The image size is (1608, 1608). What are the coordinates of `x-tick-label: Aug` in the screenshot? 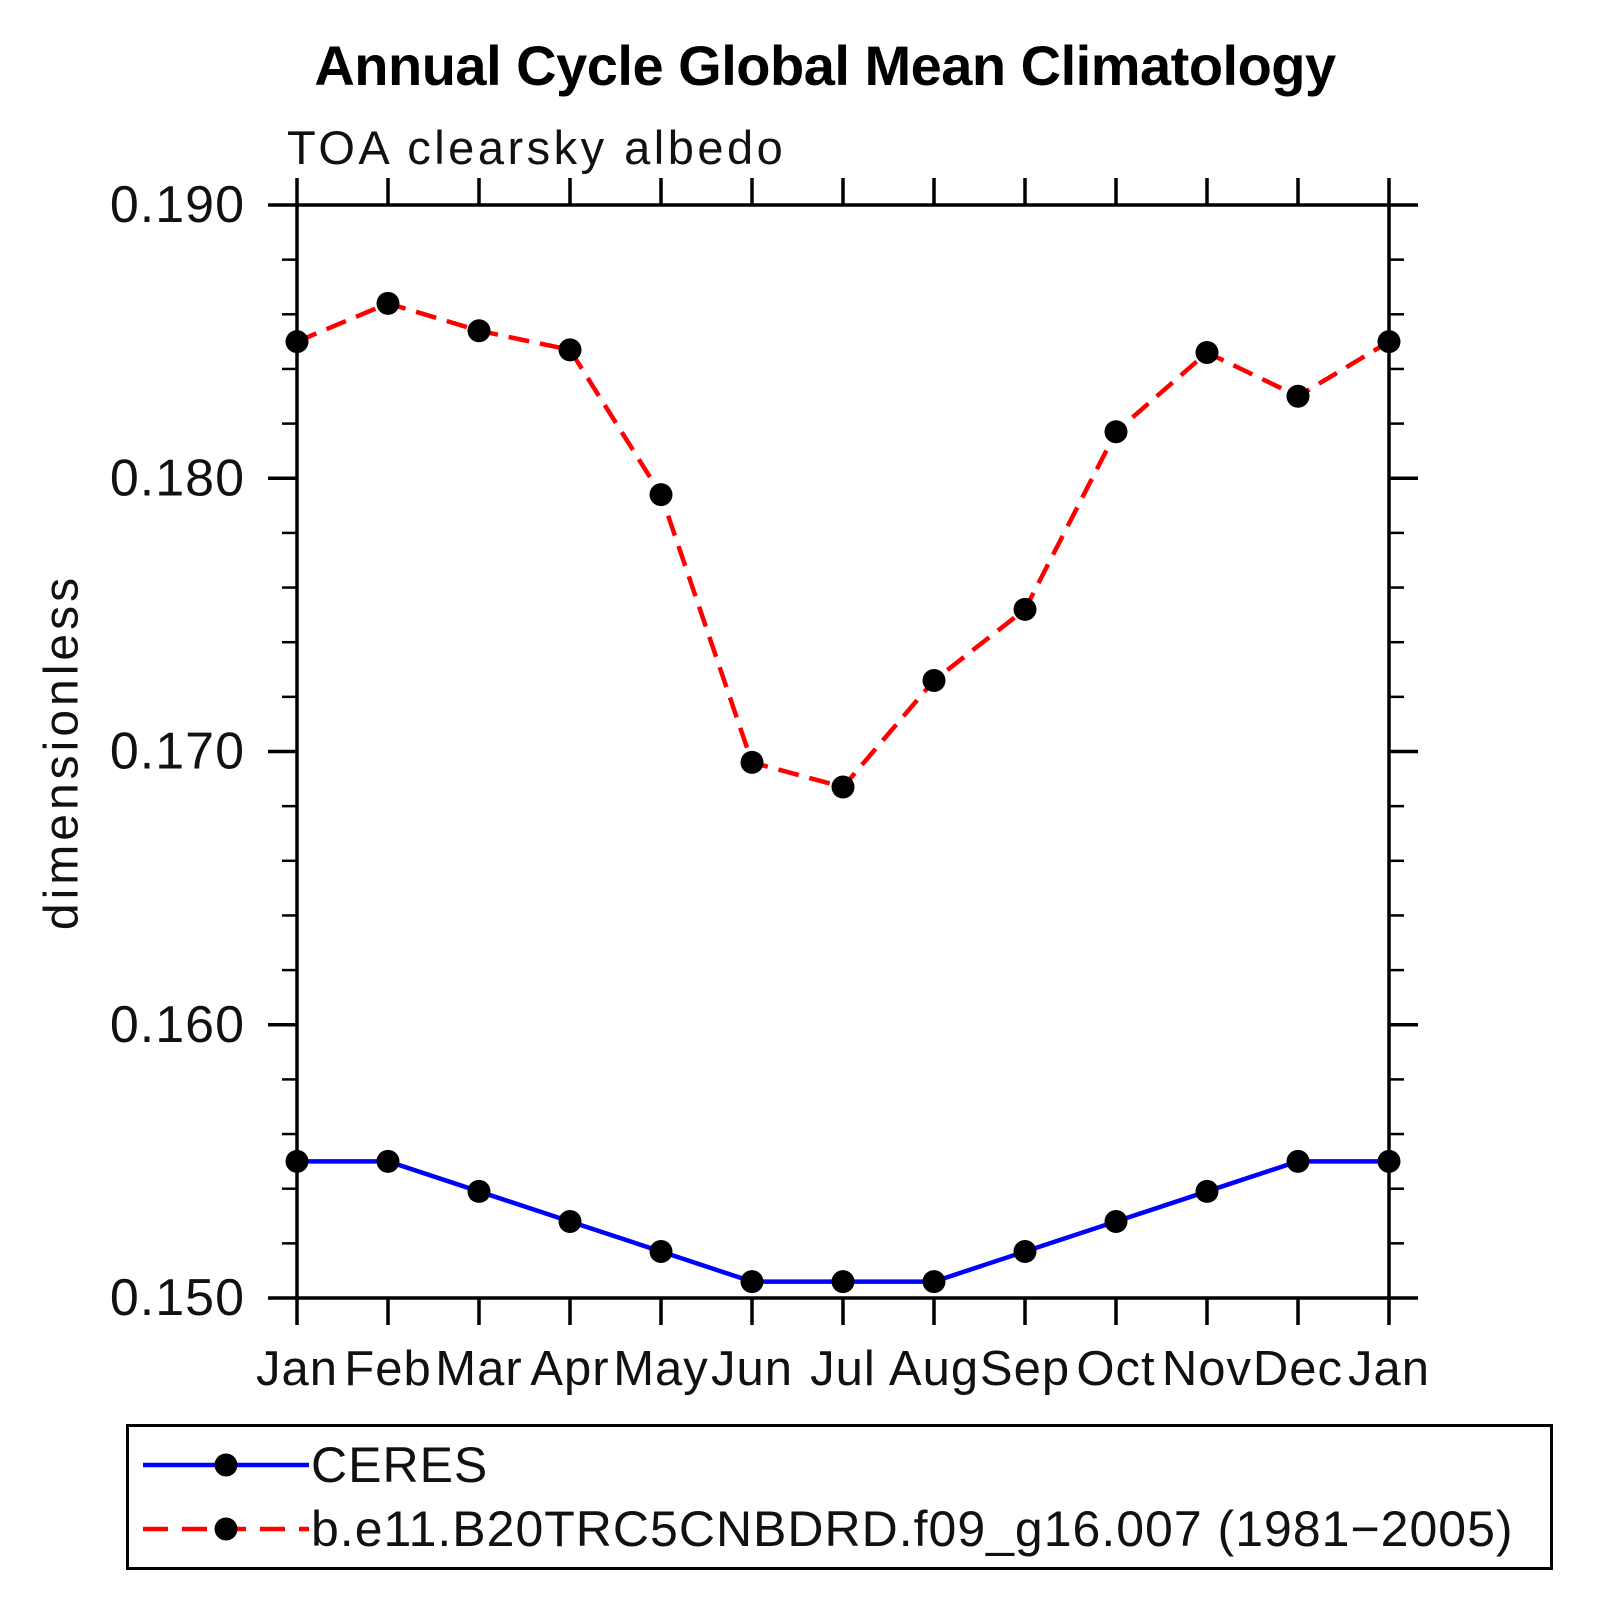 It's located at (934, 1369).